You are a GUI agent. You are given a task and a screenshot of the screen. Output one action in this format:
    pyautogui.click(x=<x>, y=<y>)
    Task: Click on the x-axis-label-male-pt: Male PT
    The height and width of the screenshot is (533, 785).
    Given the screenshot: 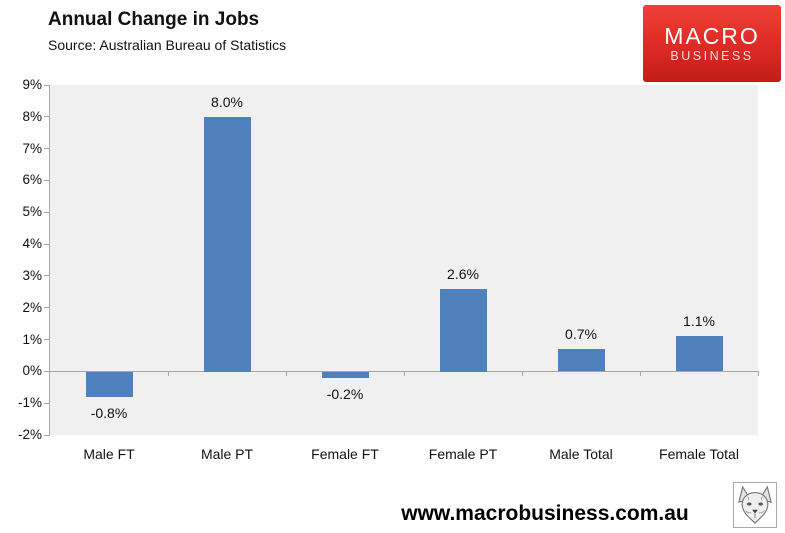 What is the action you would take?
    pyautogui.click(x=227, y=454)
    